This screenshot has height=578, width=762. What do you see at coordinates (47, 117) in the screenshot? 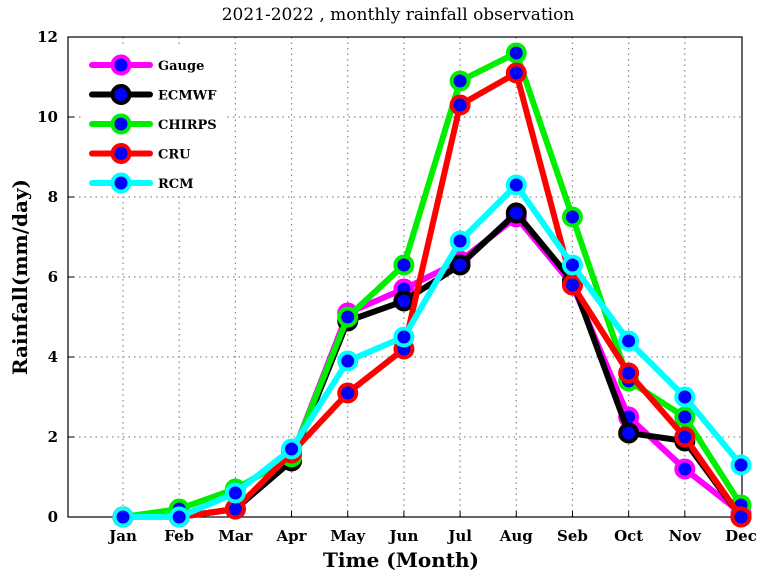
I see `y-tick-label: 10` at bounding box center [47, 117].